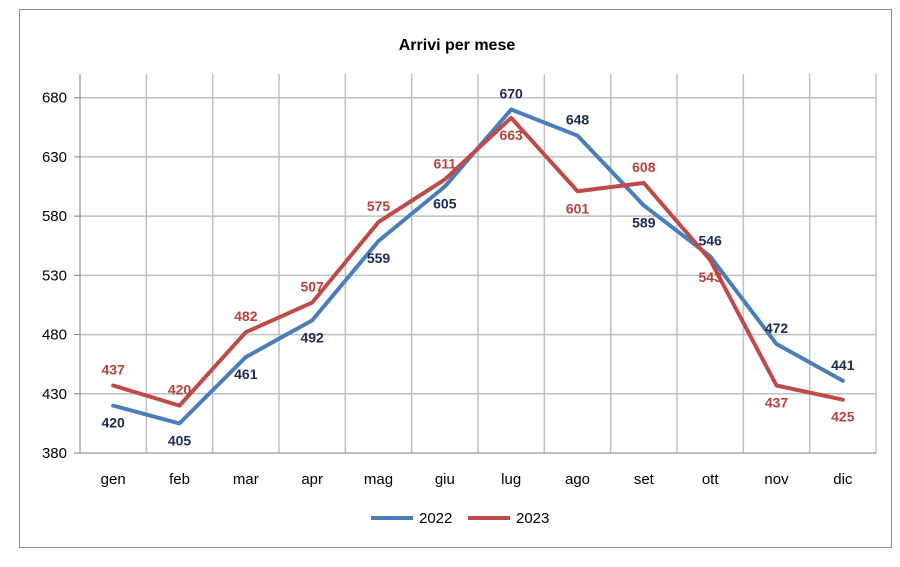  I want to click on data-label: 425, so click(843, 417).